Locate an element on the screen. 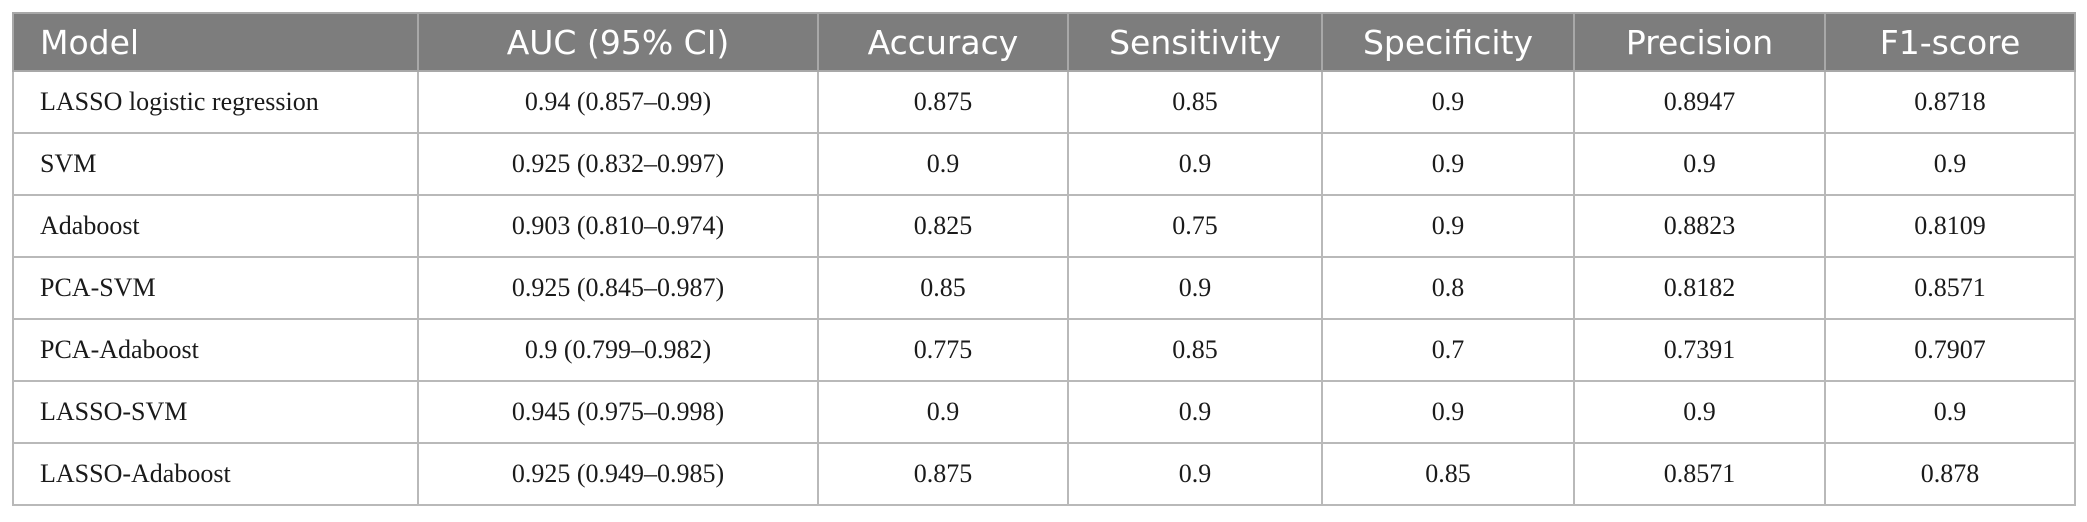  cell-f1-score: 0.7907 is located at coordinates (1950, 350).